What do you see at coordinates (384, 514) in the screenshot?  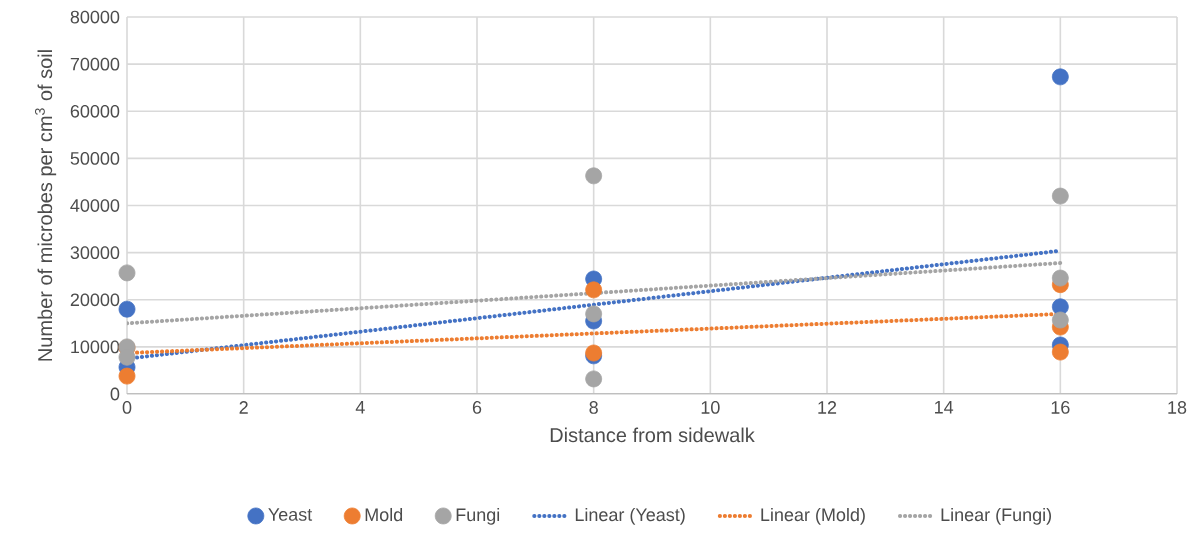 I see `legend-label: Mold` at bounding box center [384, 514].